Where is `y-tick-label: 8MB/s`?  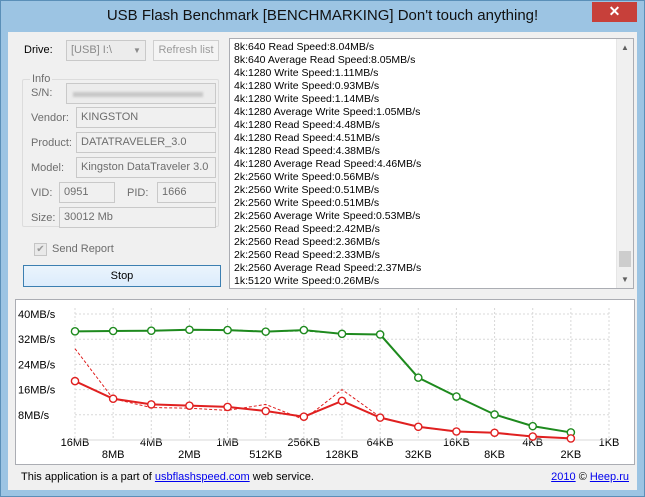
y-tick-label: 8MB/s is located at coordinates (34, 416).